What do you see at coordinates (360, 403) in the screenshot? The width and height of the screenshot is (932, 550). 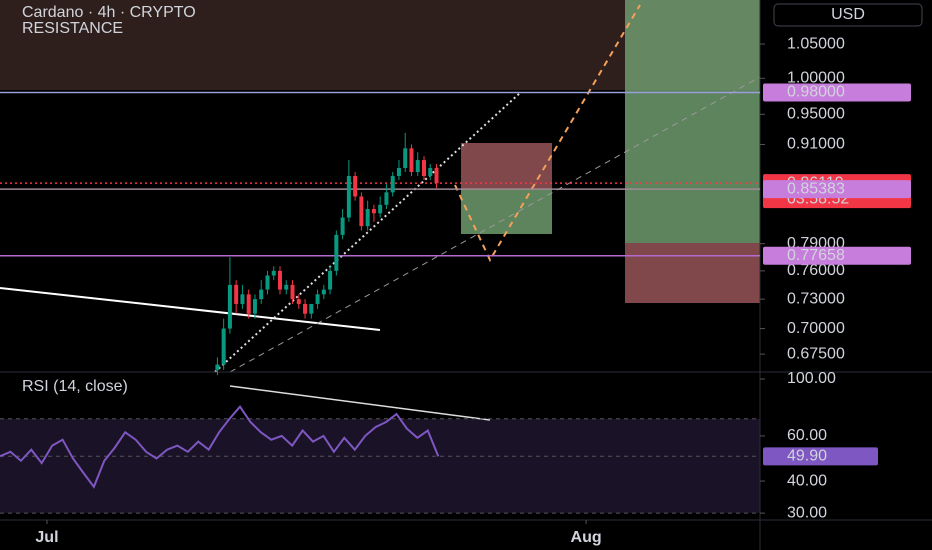 I see `rsi-trendline` at bounding box center [360, 403].